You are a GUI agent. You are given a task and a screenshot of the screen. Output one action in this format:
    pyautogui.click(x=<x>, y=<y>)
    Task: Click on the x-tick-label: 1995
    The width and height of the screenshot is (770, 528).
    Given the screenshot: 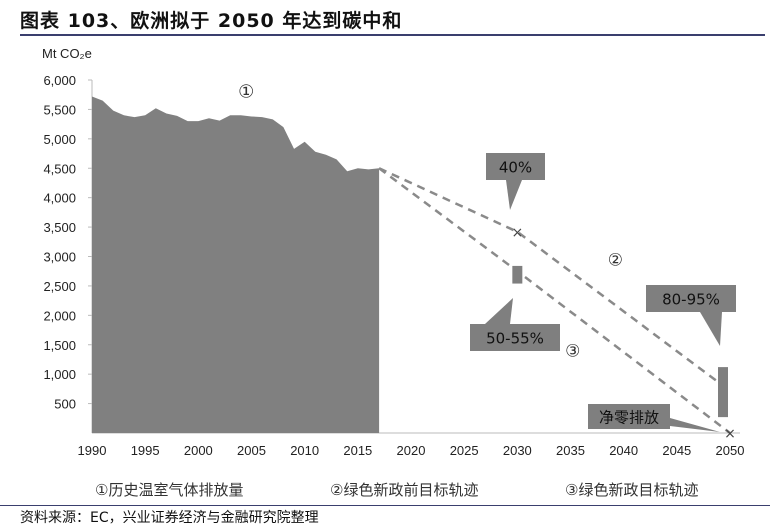 What is the action you would take?
    pyautogui.click(x=145, y=450)
    